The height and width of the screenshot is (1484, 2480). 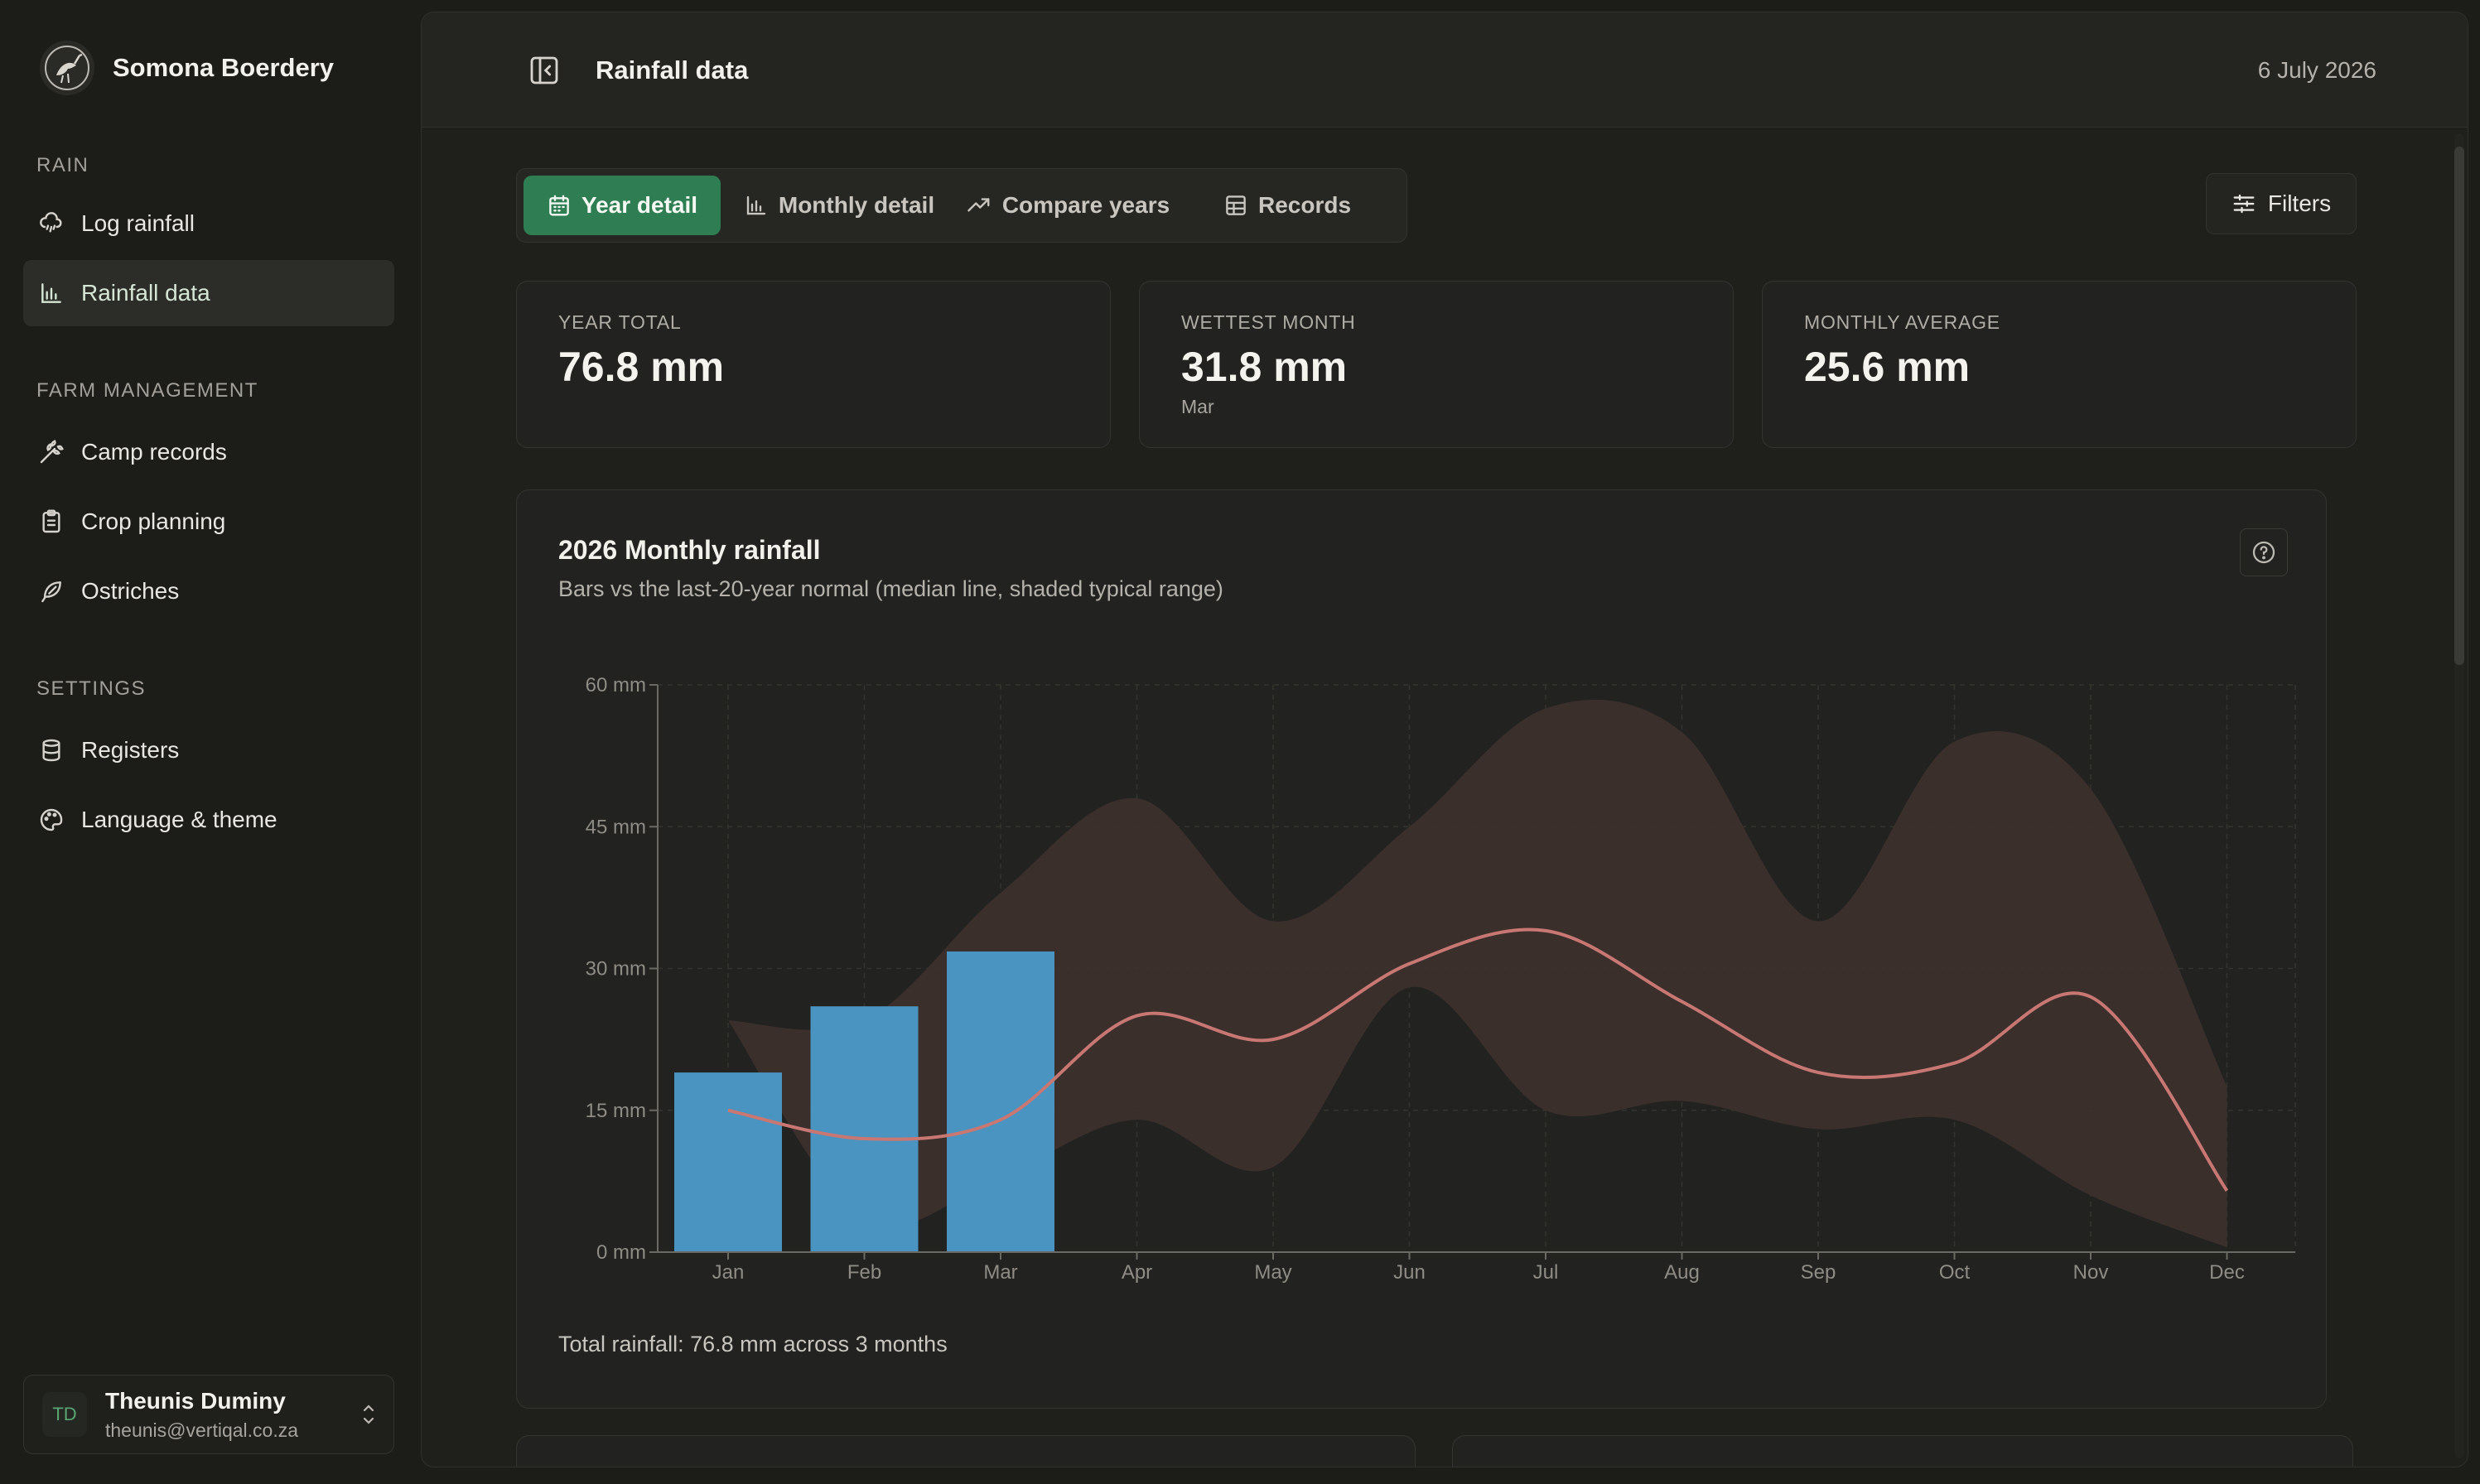 What do you see at coordinates (67, 68) in the screenshot?
I see `ostrich-logo-icon` at bounding box center [67, 68].